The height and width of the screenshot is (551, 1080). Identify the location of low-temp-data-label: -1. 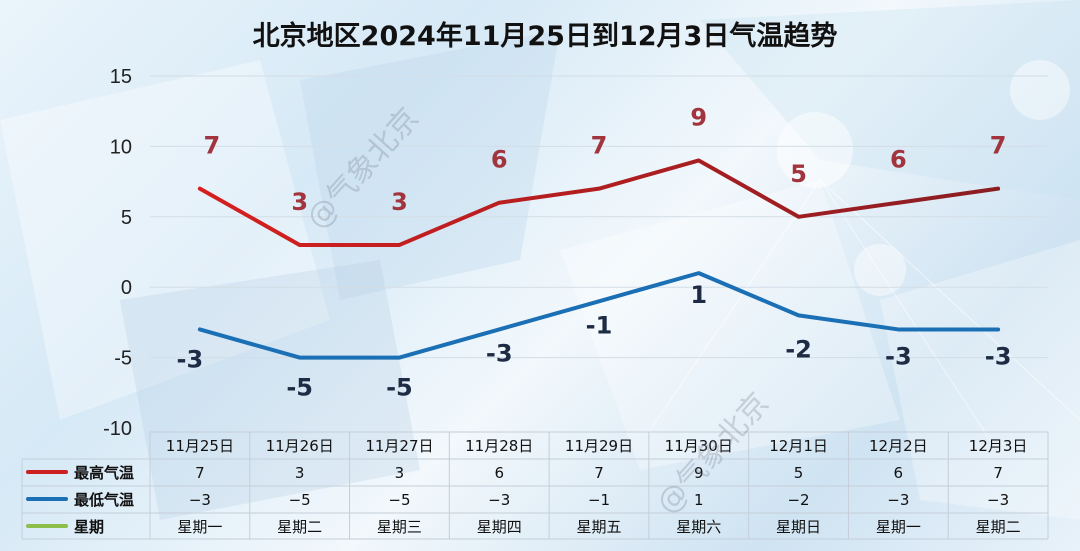
(599, 325).